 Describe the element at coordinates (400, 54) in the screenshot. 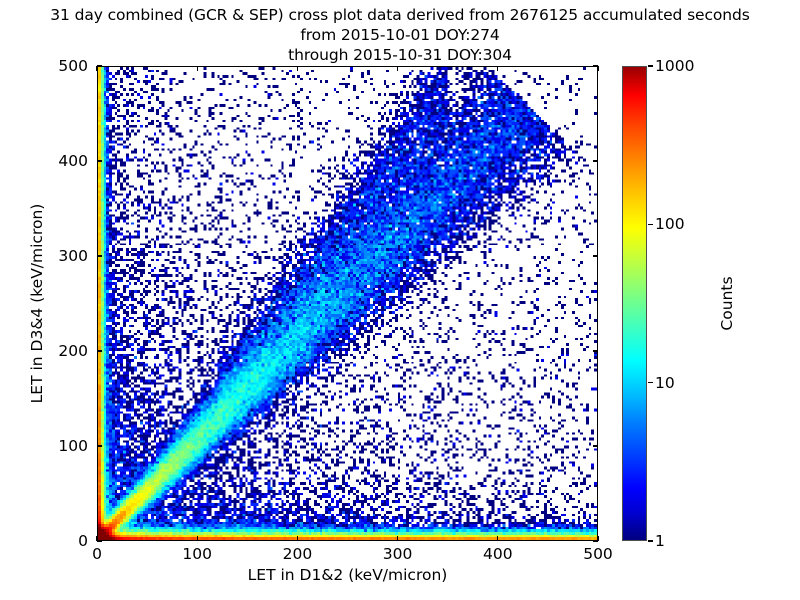

I see `title-line-3: through 2015-10-31 DOY:304` at that location.